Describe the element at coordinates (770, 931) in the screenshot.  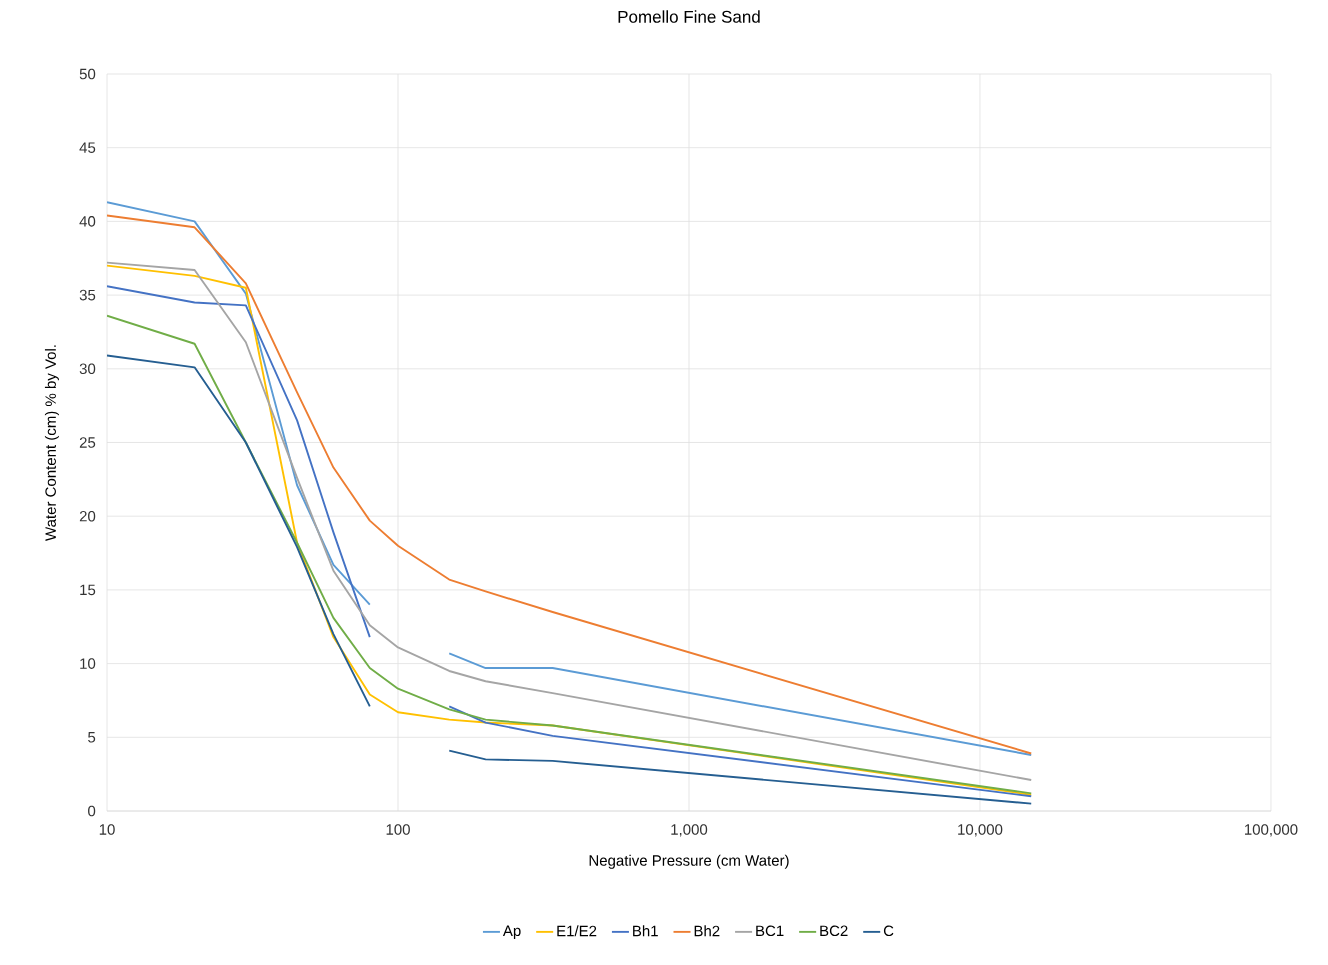
I see `legend-label: BC1` at that location.